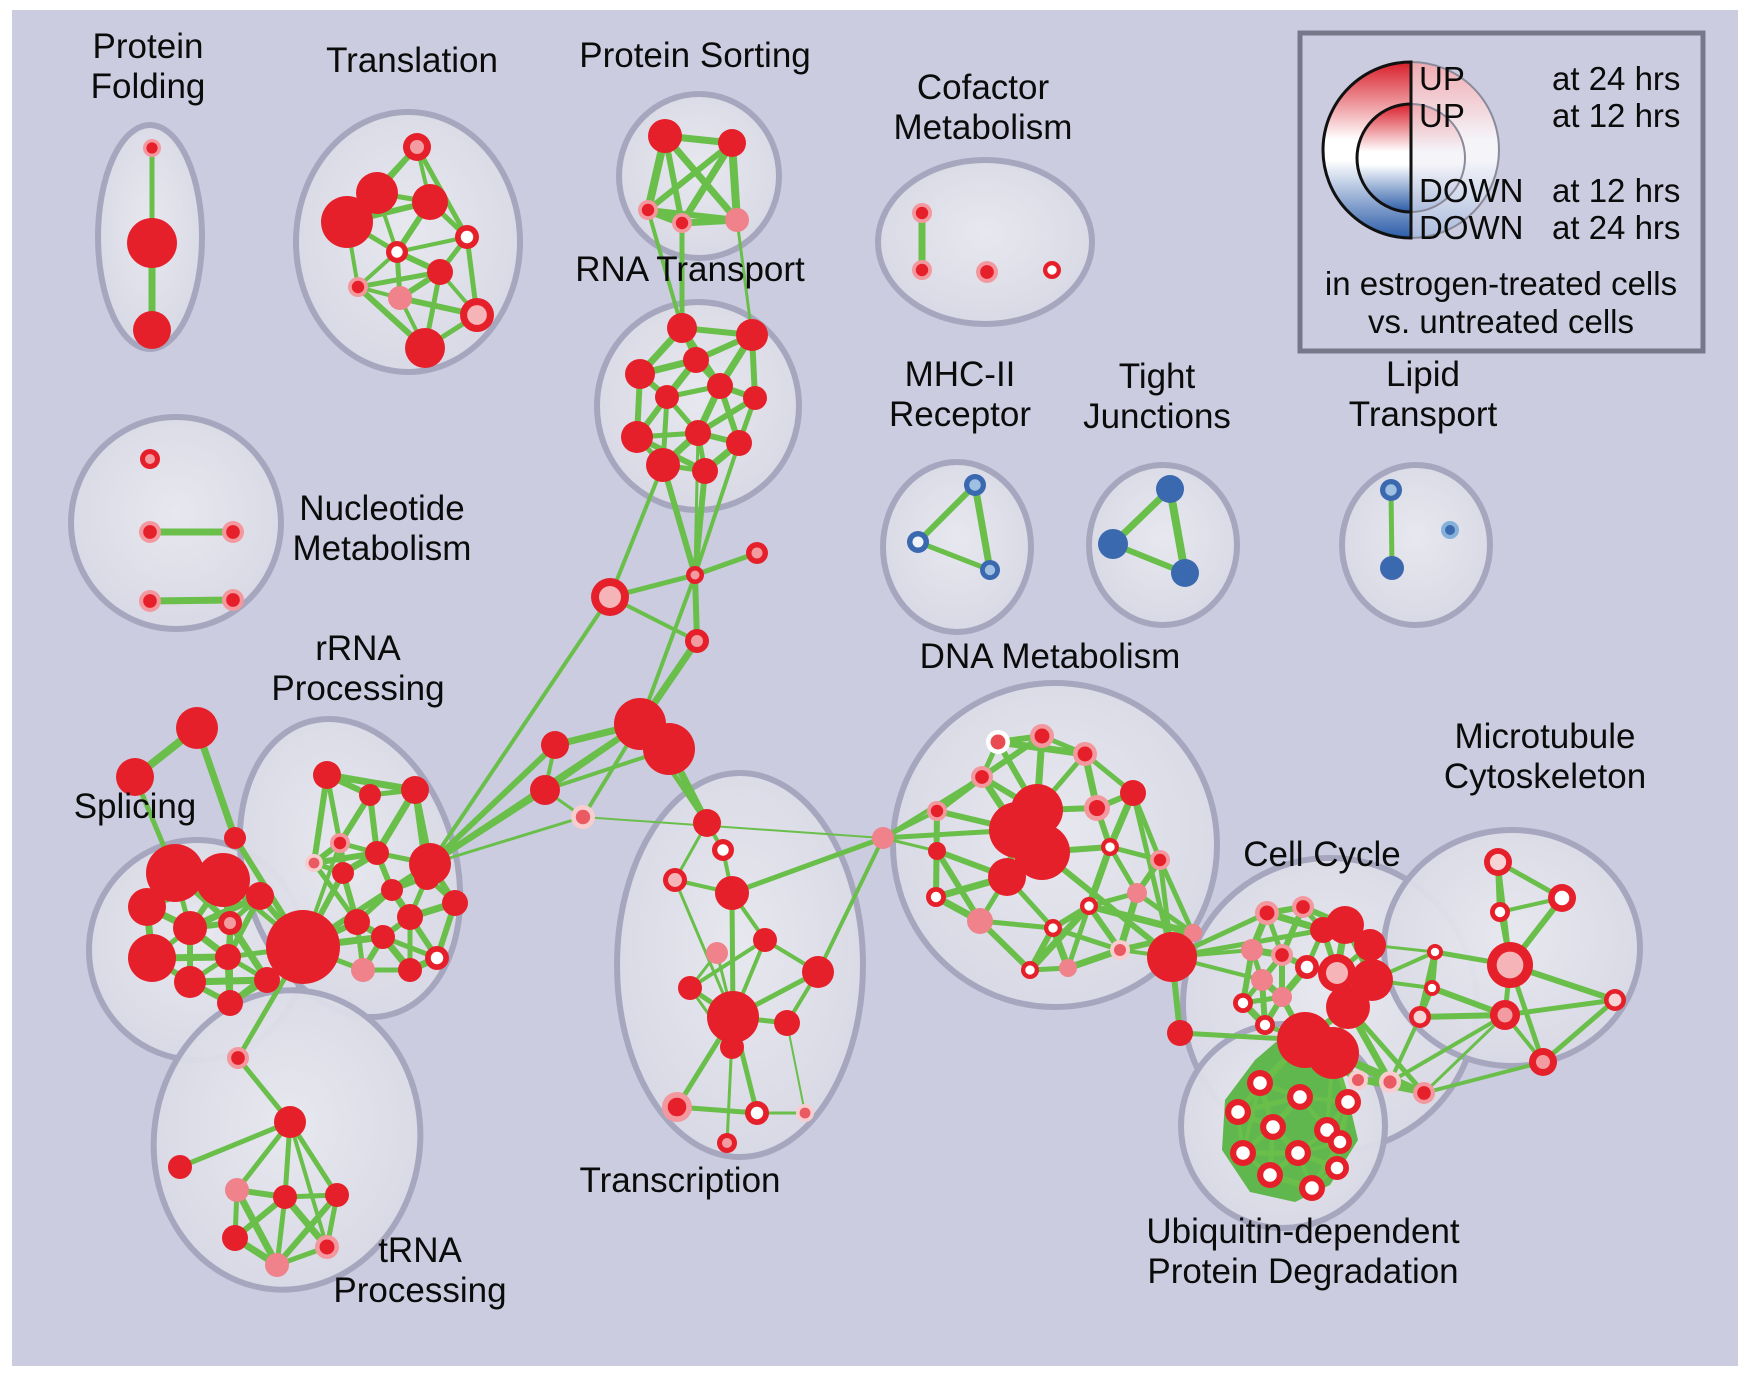 The width and height of the screenshot is (1750, 1376). I want to click on network-node-mc0, so click(1498, 862).